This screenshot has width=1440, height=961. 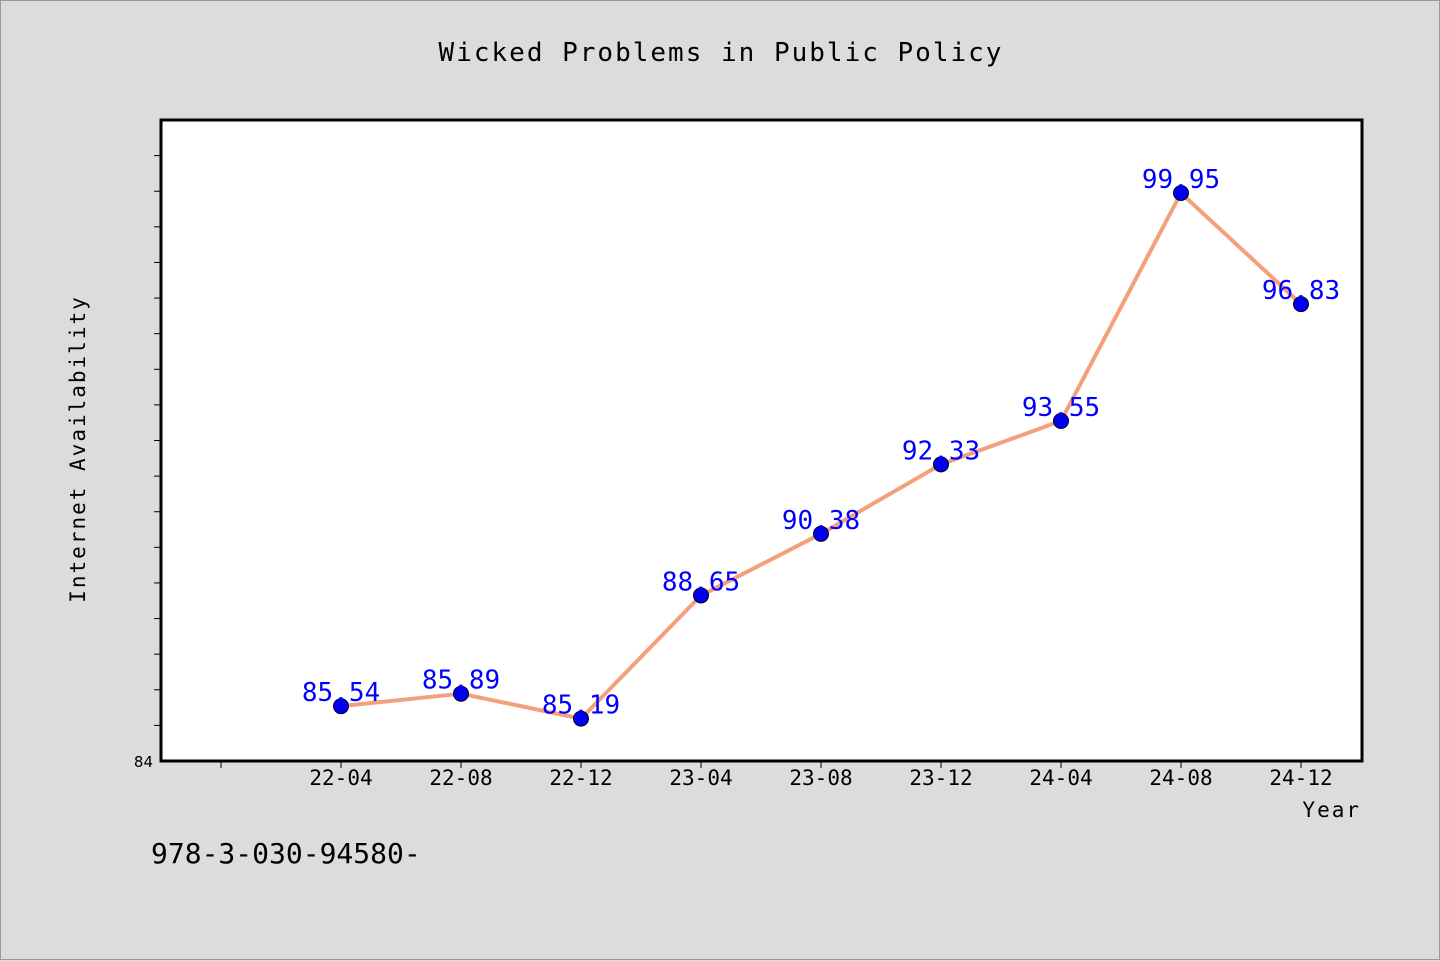 I want to click on y-axis-ticks, so click(x=157, y=440).